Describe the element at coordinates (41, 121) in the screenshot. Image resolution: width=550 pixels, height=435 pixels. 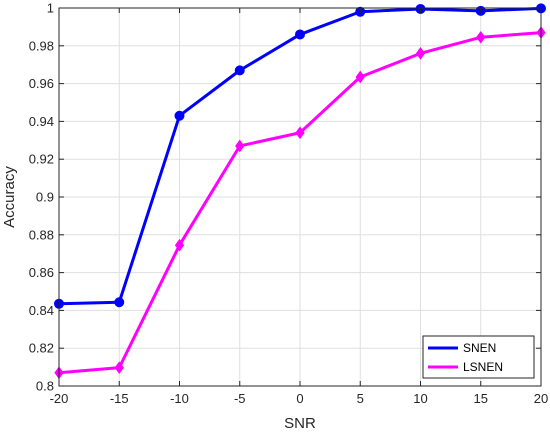
I see `y-tick-label: 0.94` at that location.